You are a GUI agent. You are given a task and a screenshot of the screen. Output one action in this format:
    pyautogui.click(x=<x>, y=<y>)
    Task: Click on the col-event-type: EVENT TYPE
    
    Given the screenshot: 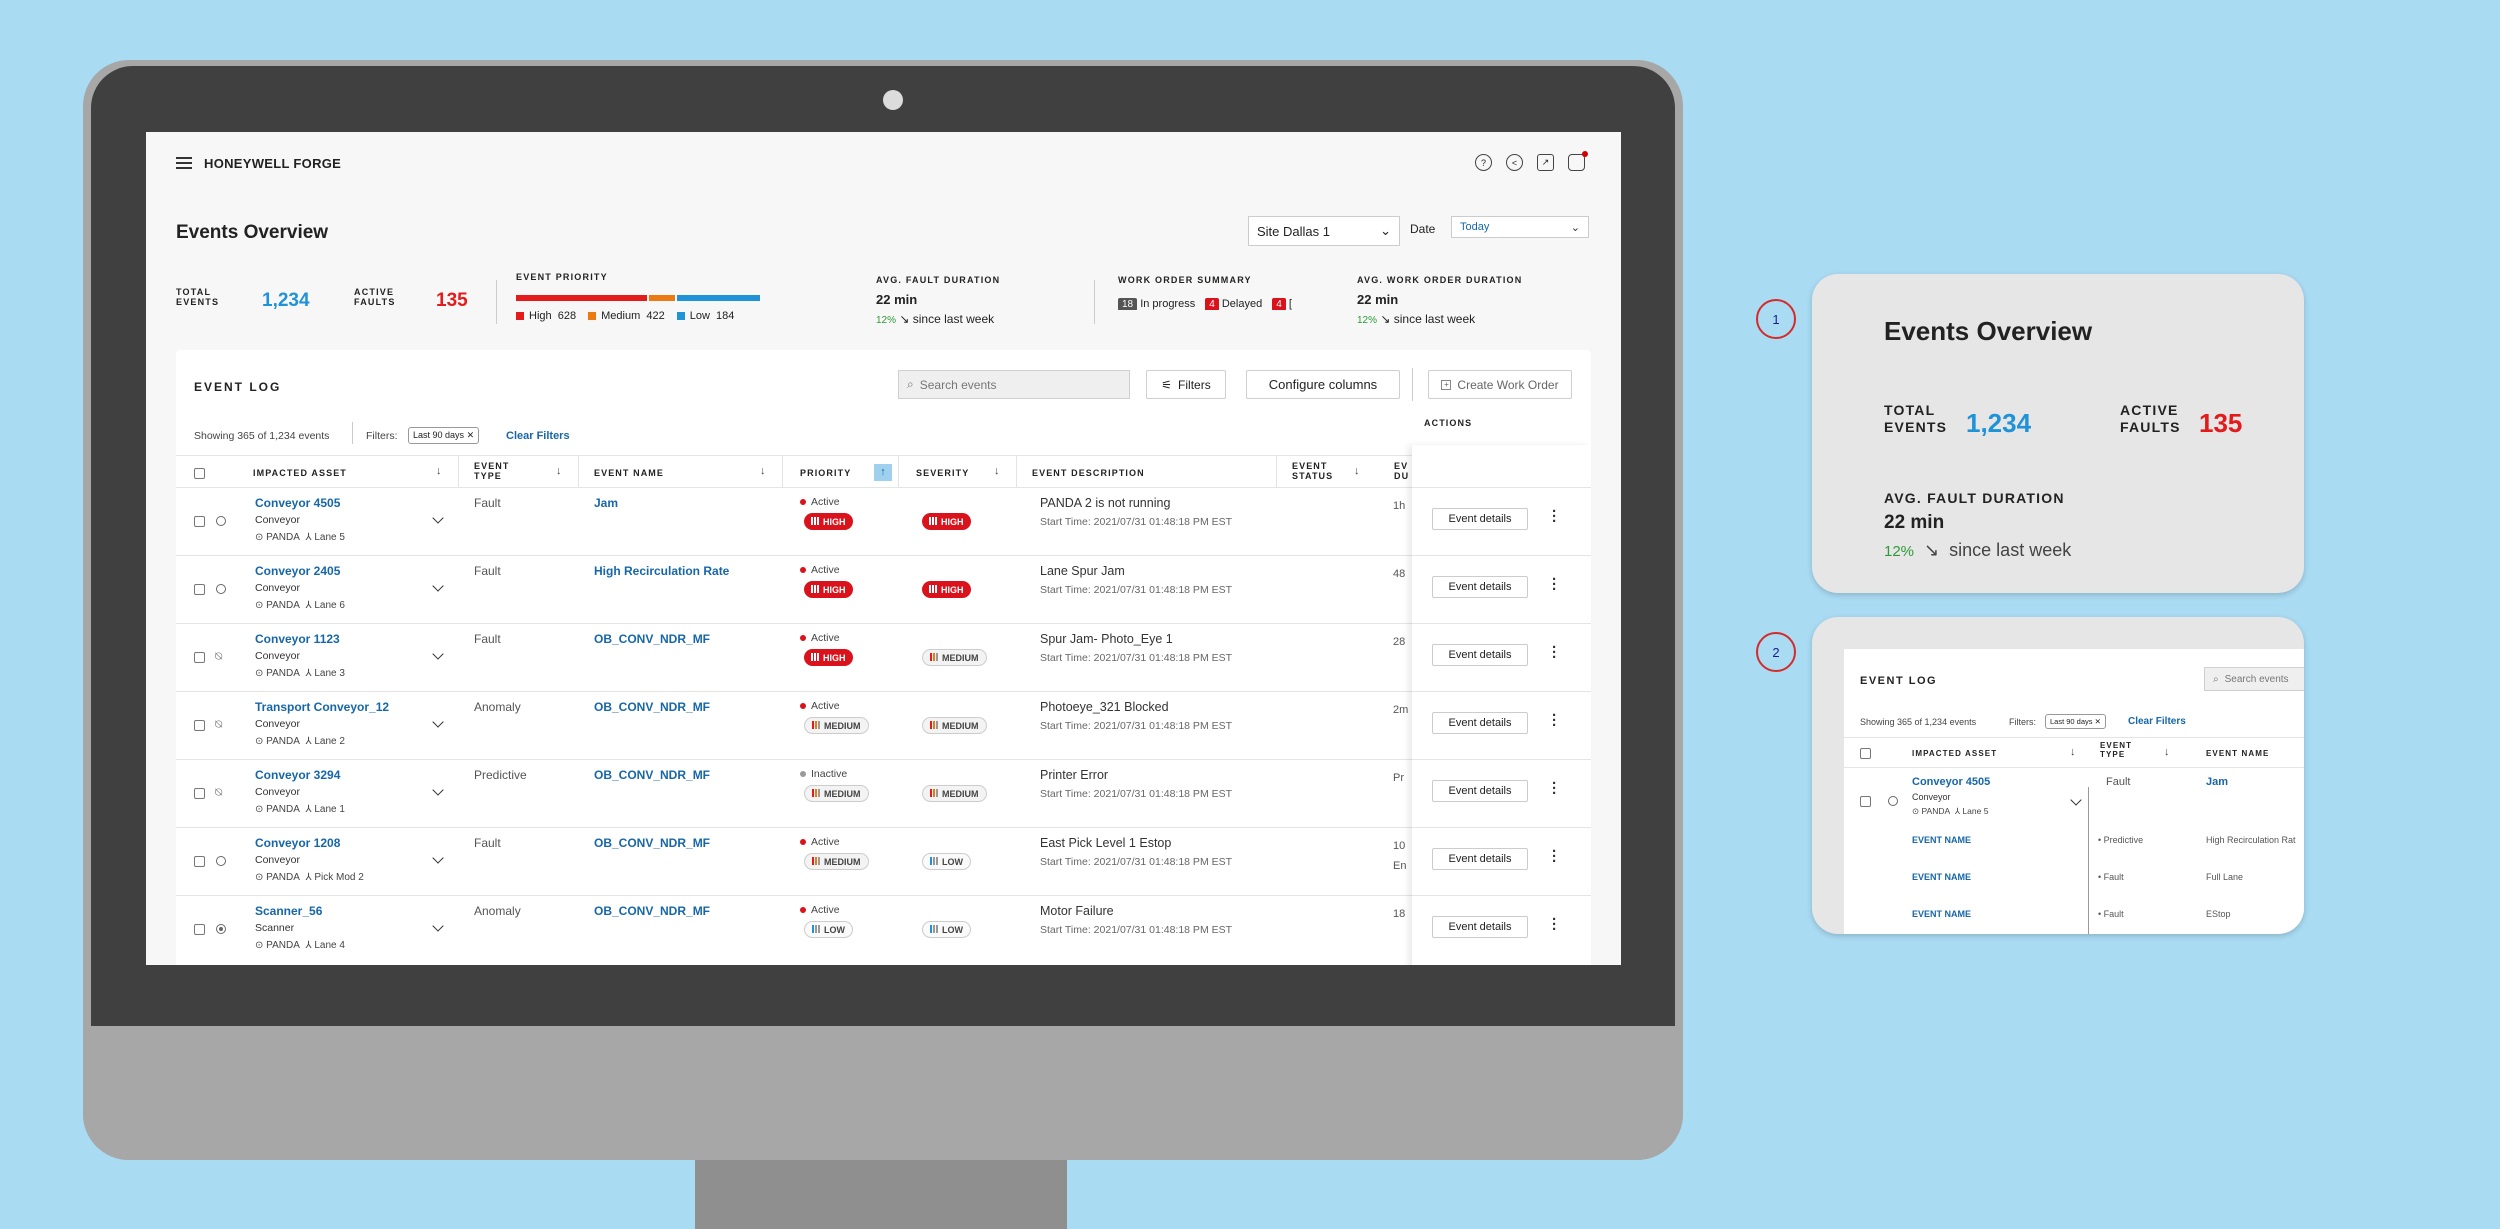 What is the action you would take?
    pyautogui.click(x=492, y=471)
    